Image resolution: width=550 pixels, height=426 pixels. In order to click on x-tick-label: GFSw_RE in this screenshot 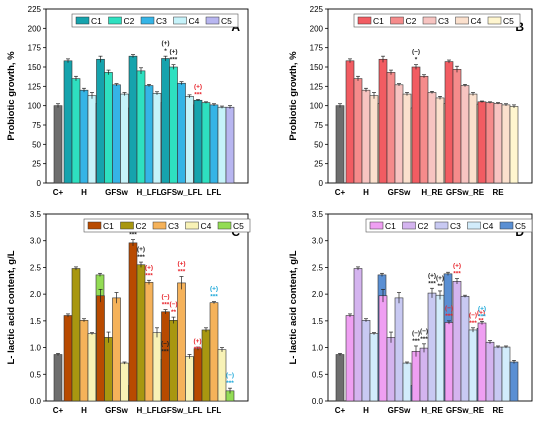, I will do `click(465, 410)`.